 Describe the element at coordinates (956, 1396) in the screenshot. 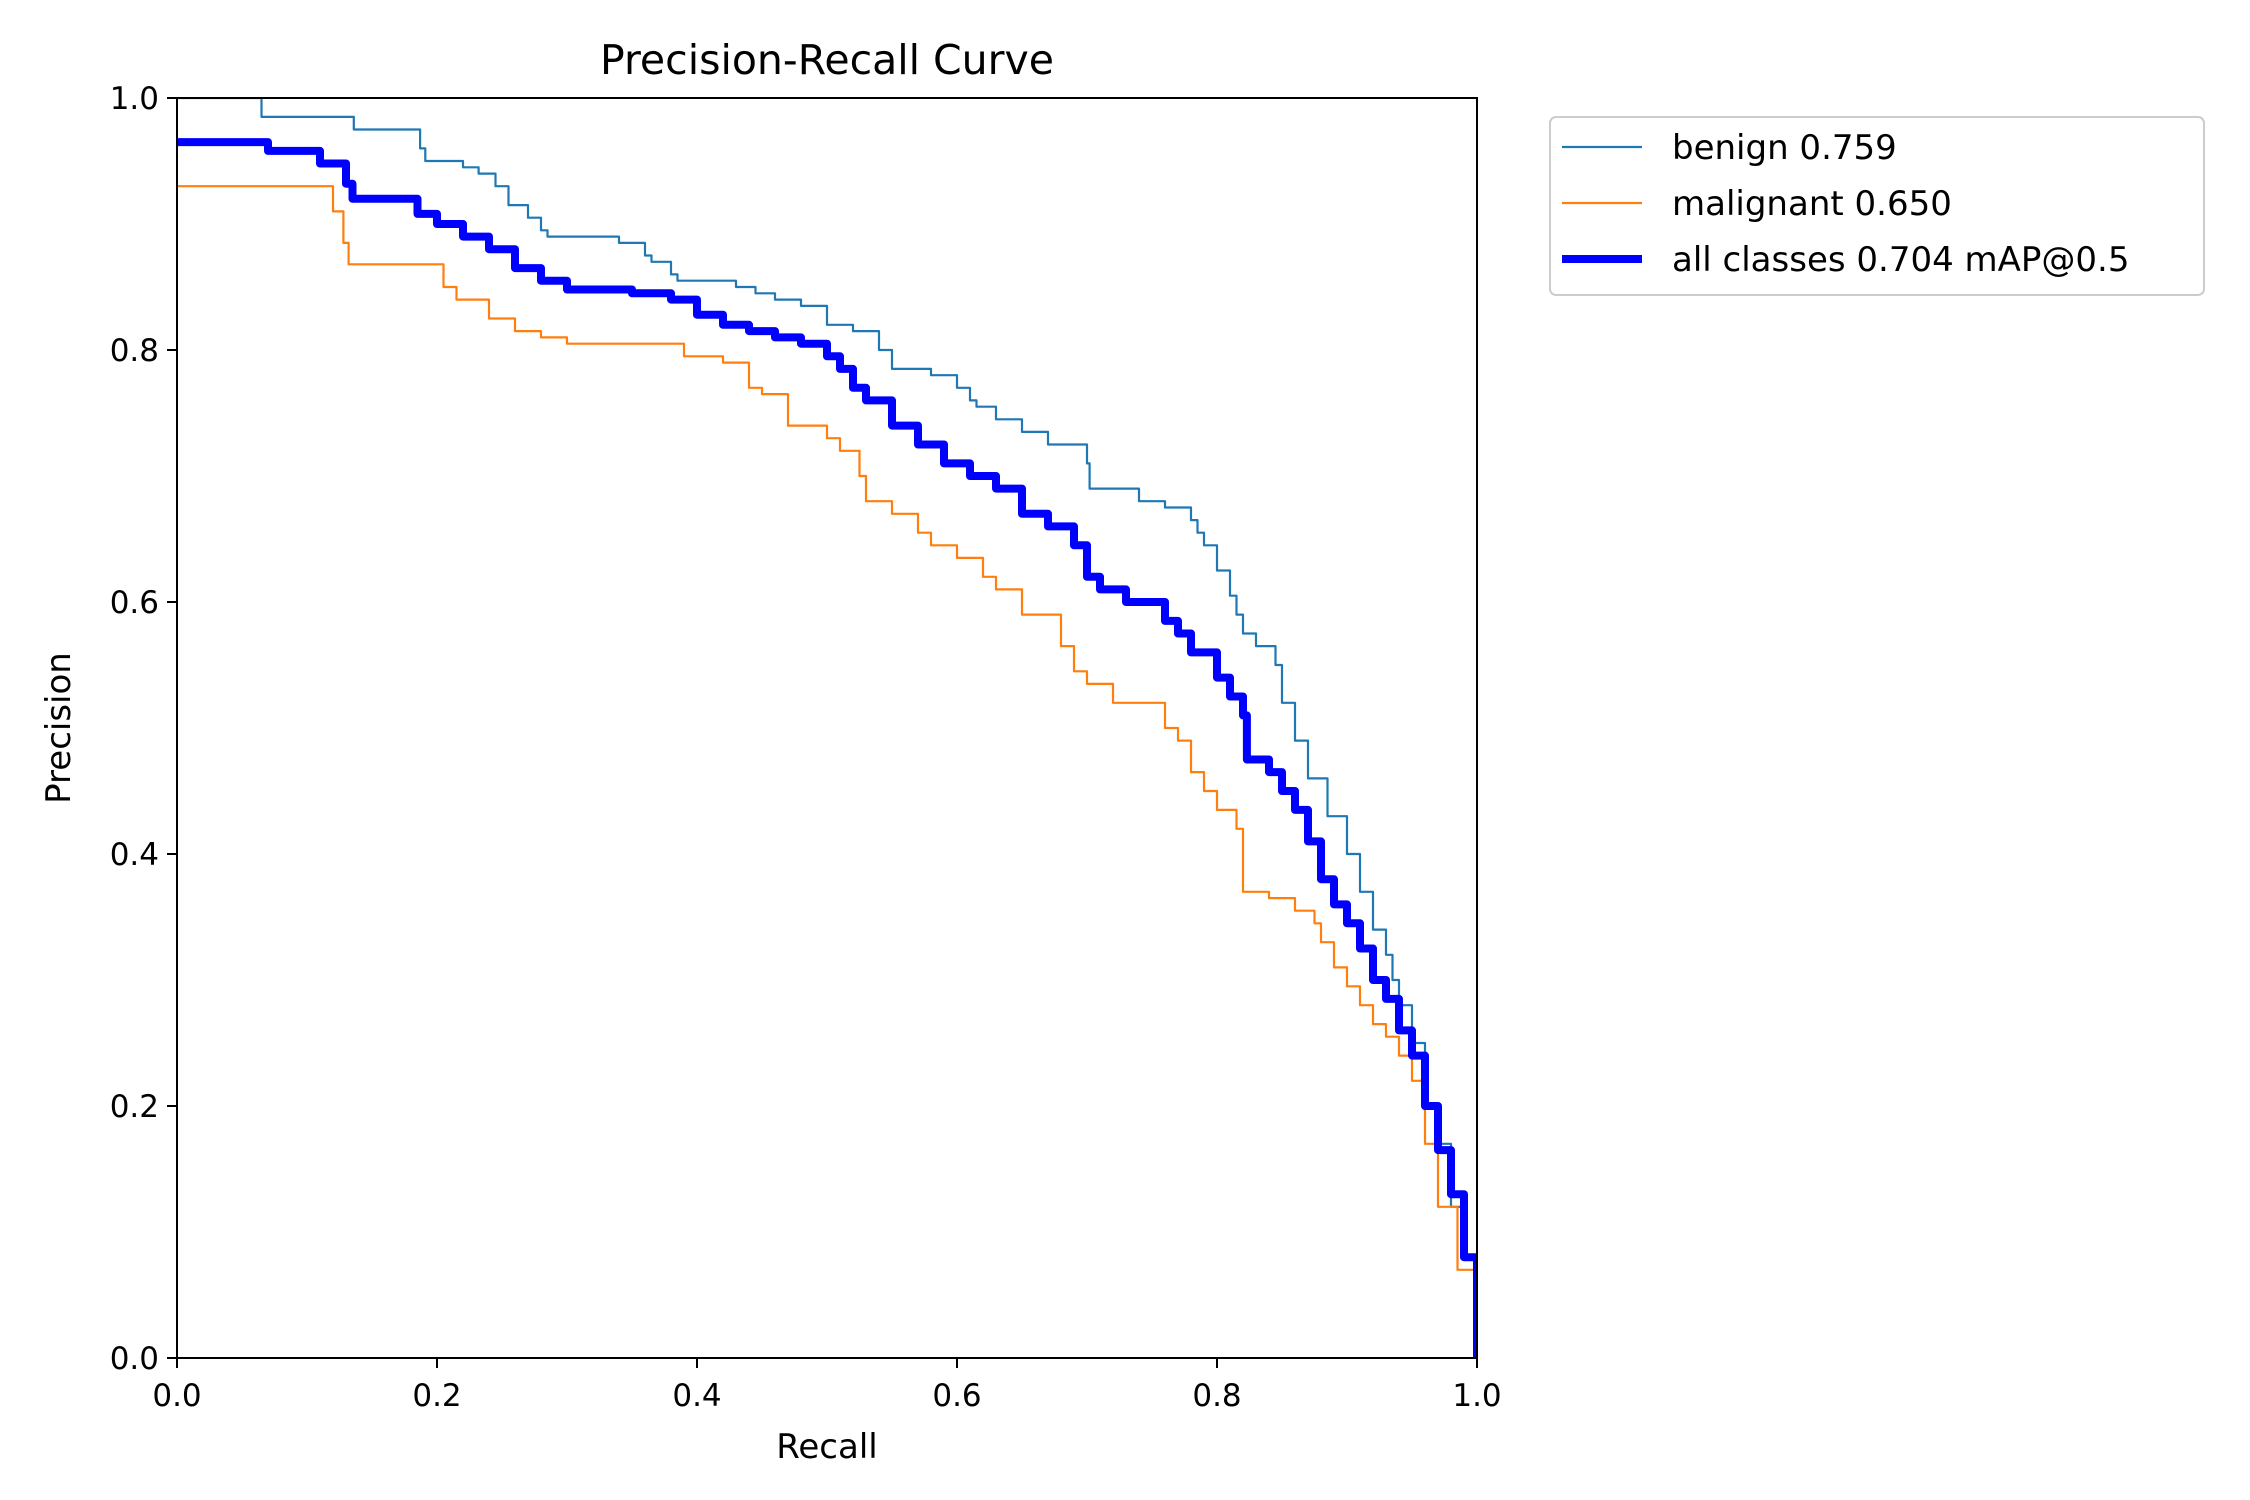

I see `x-tick-label: 0.6` at that location.